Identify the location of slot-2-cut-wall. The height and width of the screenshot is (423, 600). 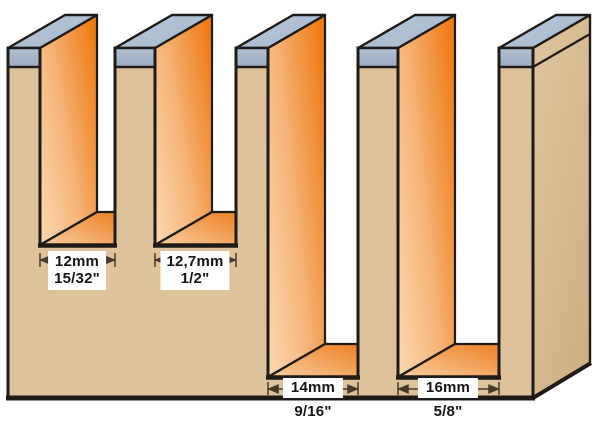
(183, 130).